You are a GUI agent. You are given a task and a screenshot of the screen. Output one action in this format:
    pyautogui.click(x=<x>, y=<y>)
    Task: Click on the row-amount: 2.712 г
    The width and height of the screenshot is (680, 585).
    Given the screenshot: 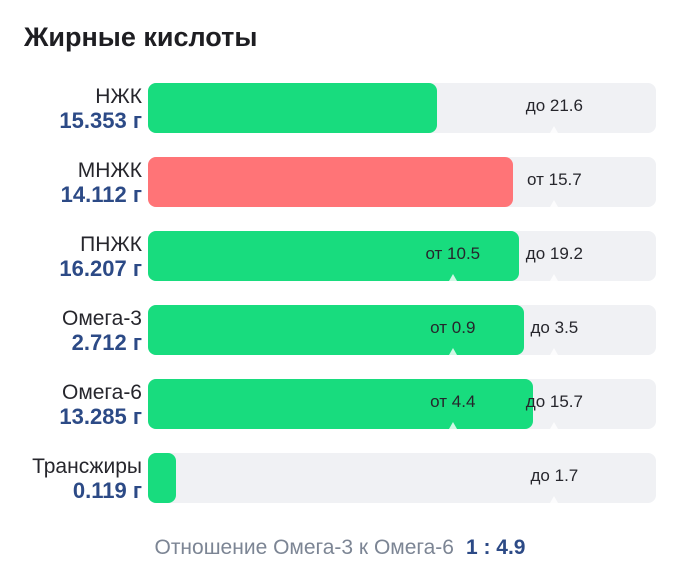 What is the action you would take?
    pyautogui.click(x=107, y=343)
    